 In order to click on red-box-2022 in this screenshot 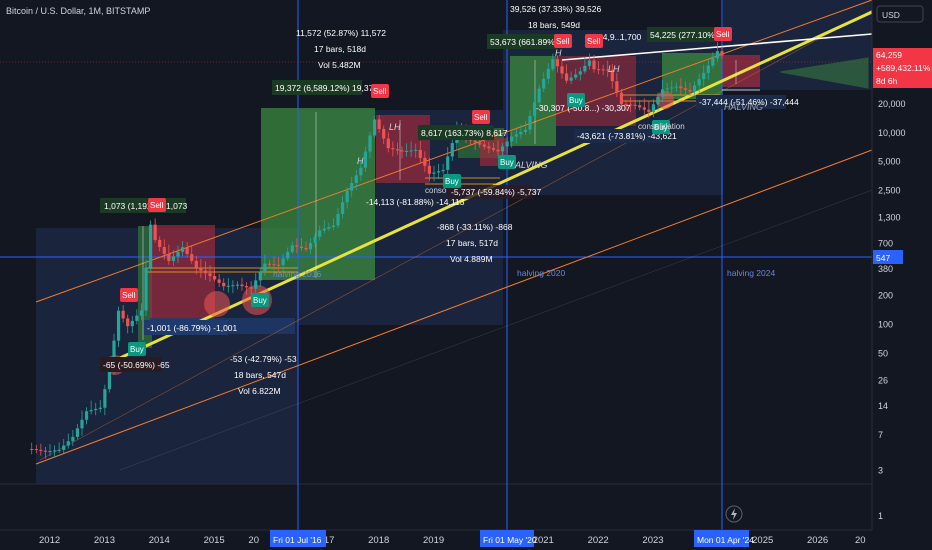, I will do `click(596, 91)`.